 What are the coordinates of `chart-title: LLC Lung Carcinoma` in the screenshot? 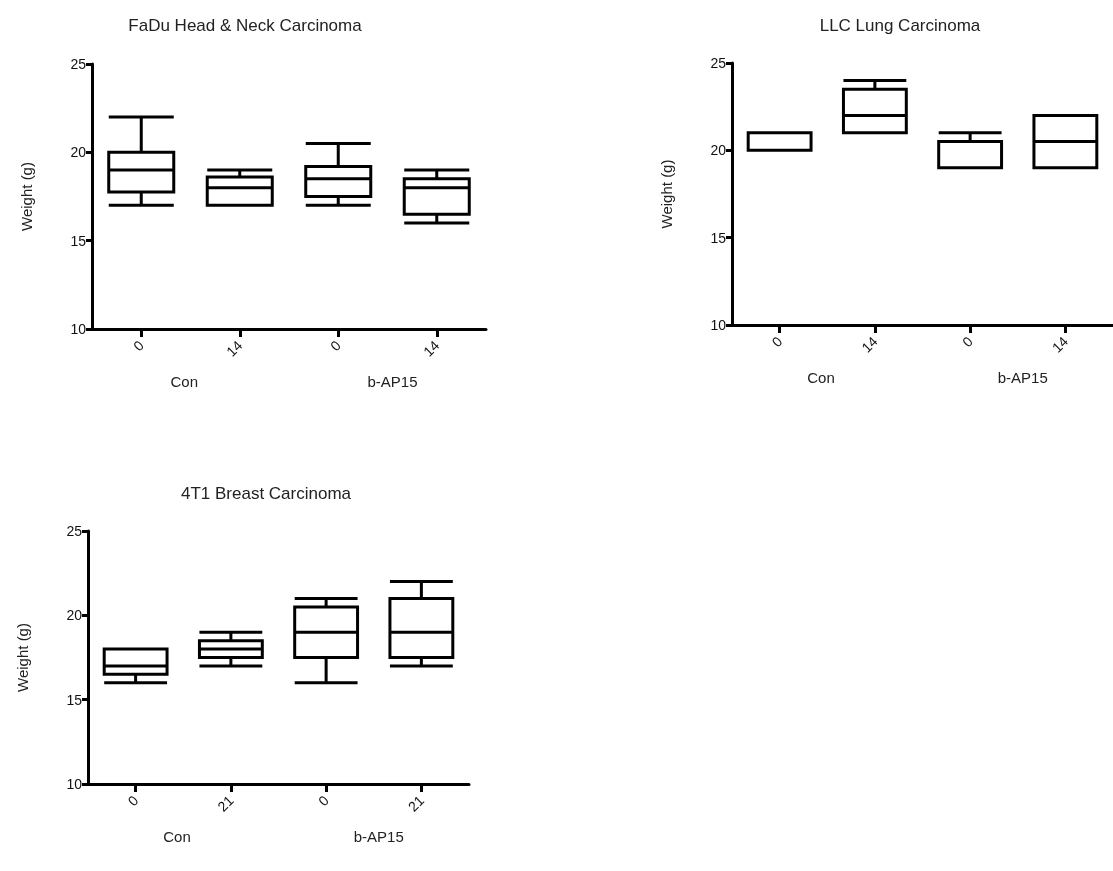 It's located at (900, 25).